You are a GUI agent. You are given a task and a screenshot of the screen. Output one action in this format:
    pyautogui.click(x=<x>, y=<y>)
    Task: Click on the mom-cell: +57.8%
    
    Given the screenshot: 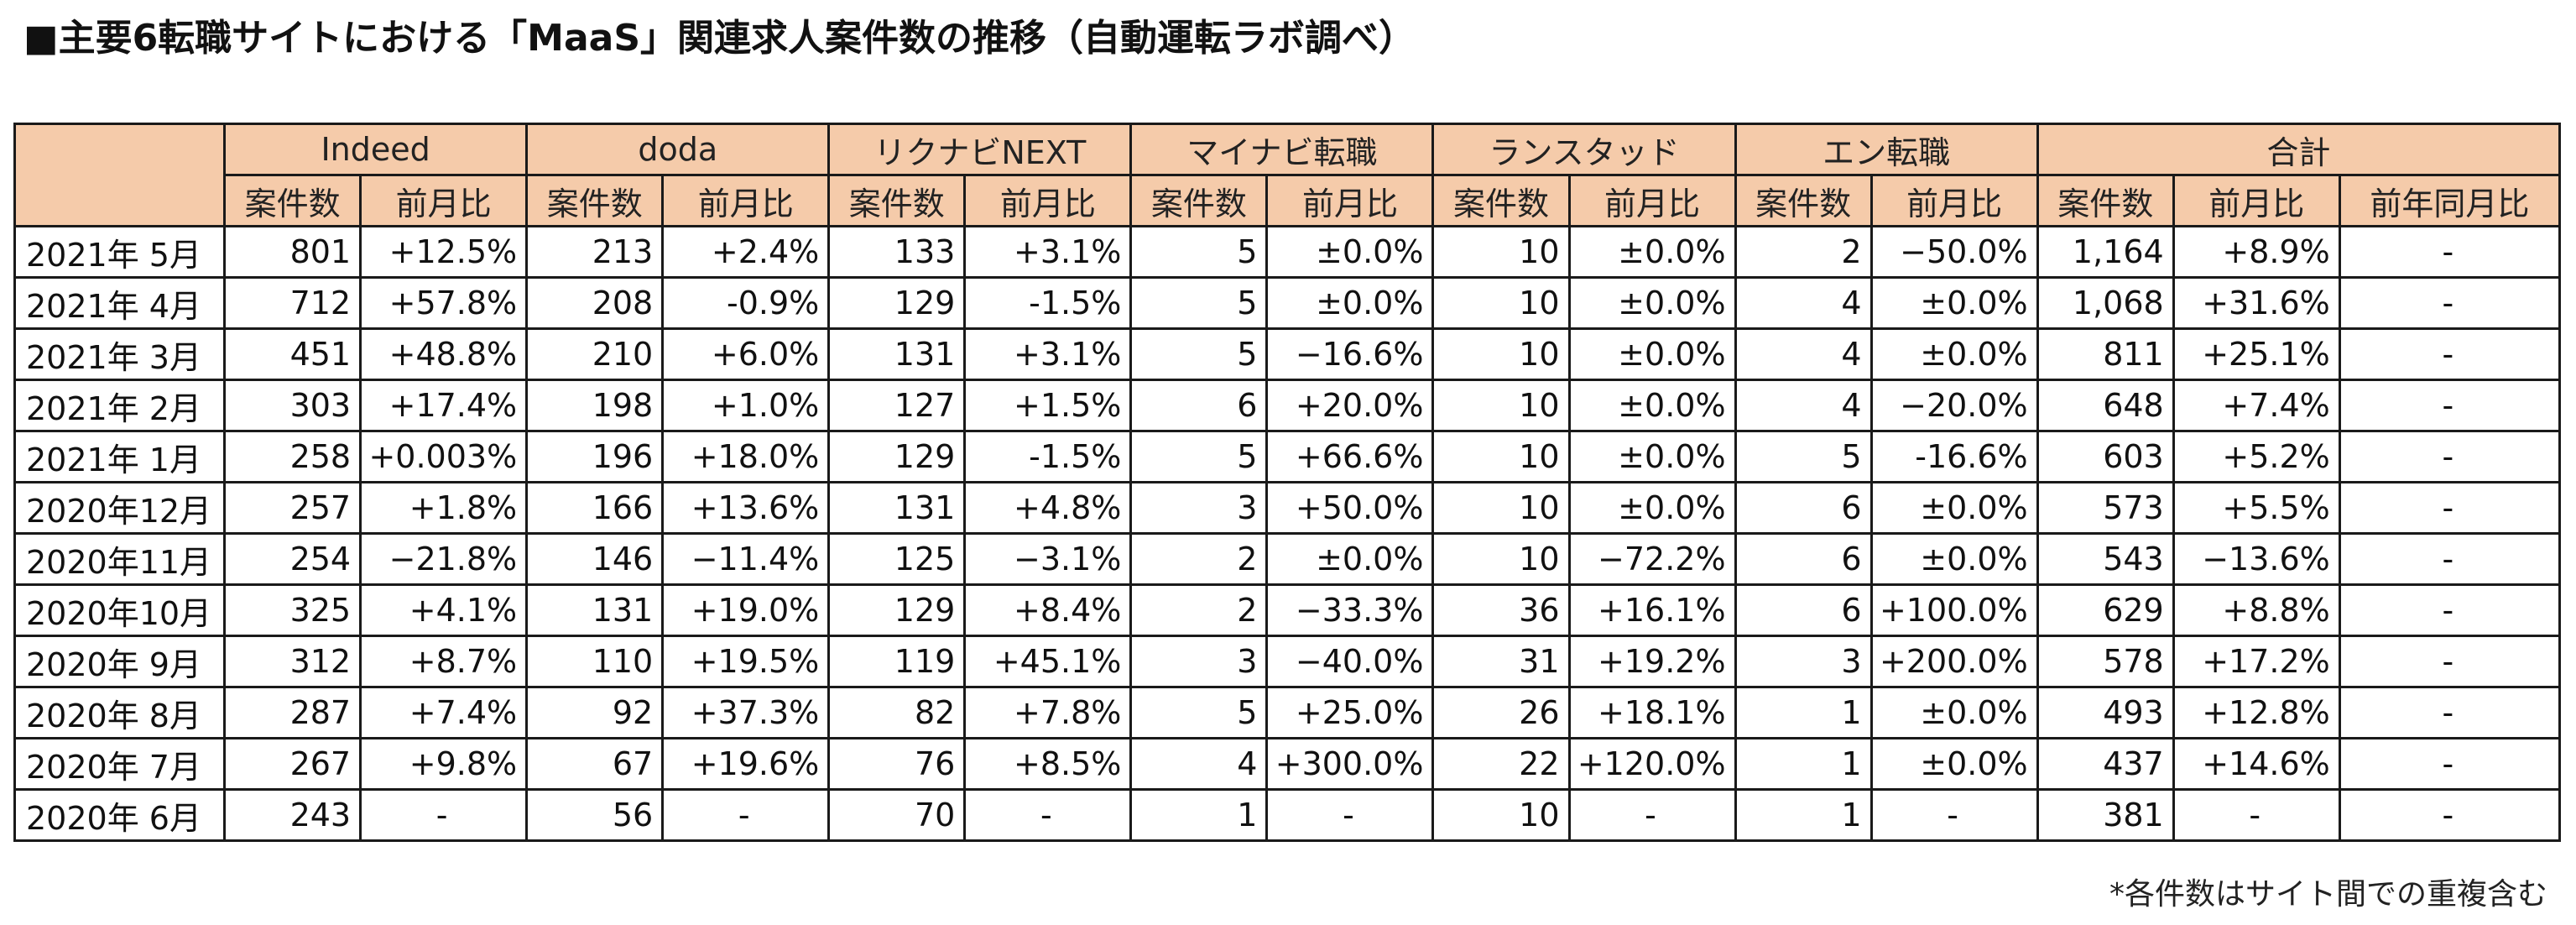 What is the action you would take?
    pyautogui.click(x=444, y=303)
    